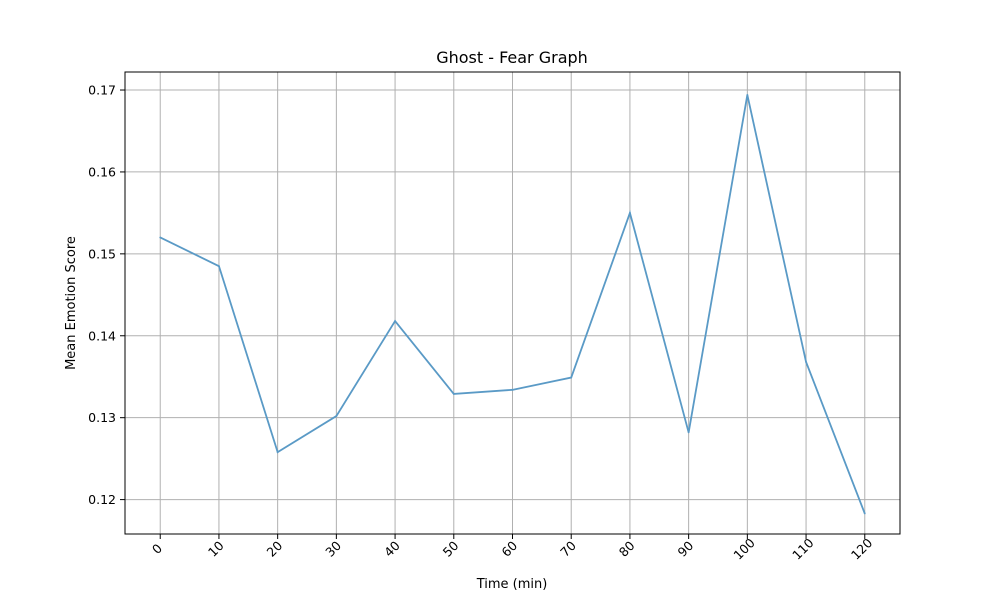 The image size is (1000, 600). Describe the element at coordinates (102, 90) in the screenshot. I see `y-tick-label: 0.17` at that location.